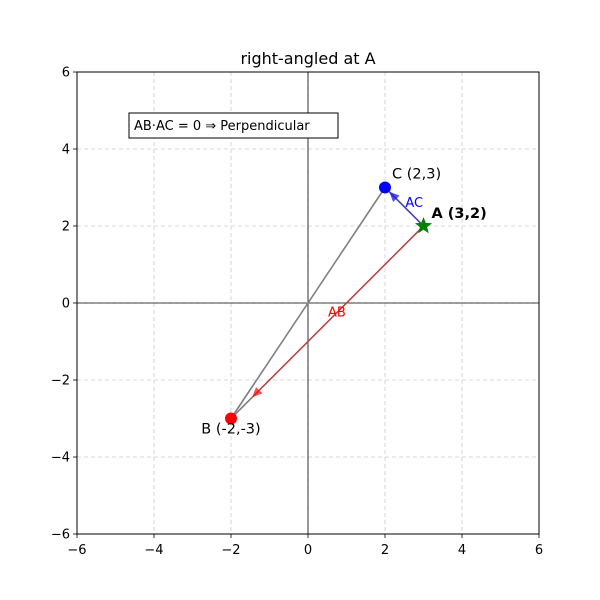 The image size is (600, 600). What do you see at coordinates (60, 535) in the screenshot?
I see `y-tick-label: −6` at bounding box center [60, 535].